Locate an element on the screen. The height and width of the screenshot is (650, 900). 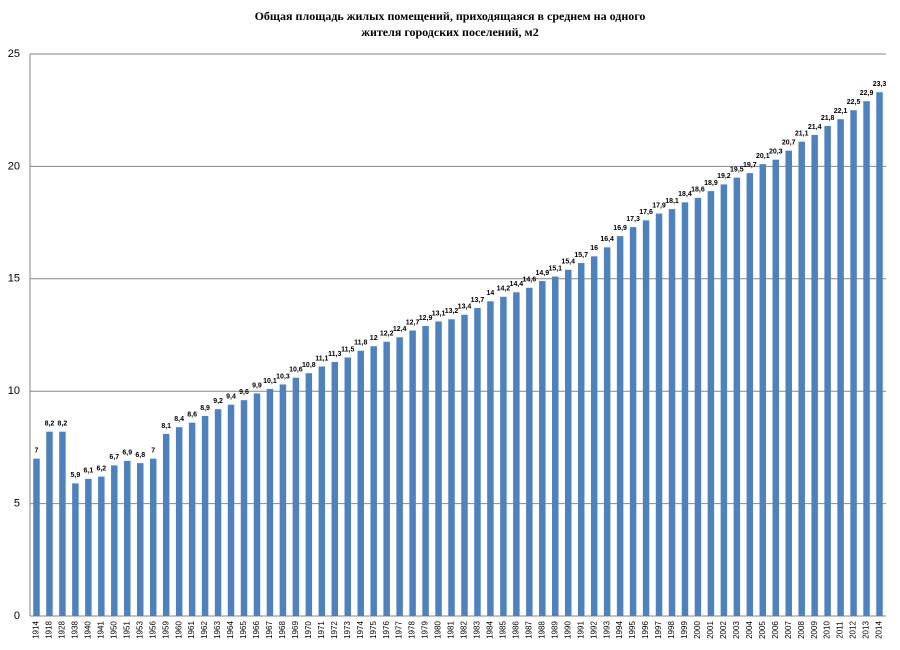
value-label: 13,7 is located at coordinates (478, 300).